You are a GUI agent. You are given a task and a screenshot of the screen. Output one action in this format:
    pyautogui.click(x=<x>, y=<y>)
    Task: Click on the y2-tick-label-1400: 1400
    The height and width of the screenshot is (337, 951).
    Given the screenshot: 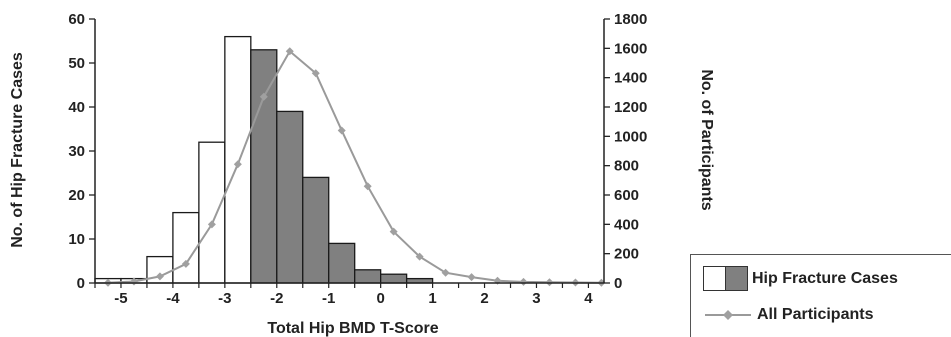 What is the action you would take?
    pyautogui.click(x=630, y=78)
    